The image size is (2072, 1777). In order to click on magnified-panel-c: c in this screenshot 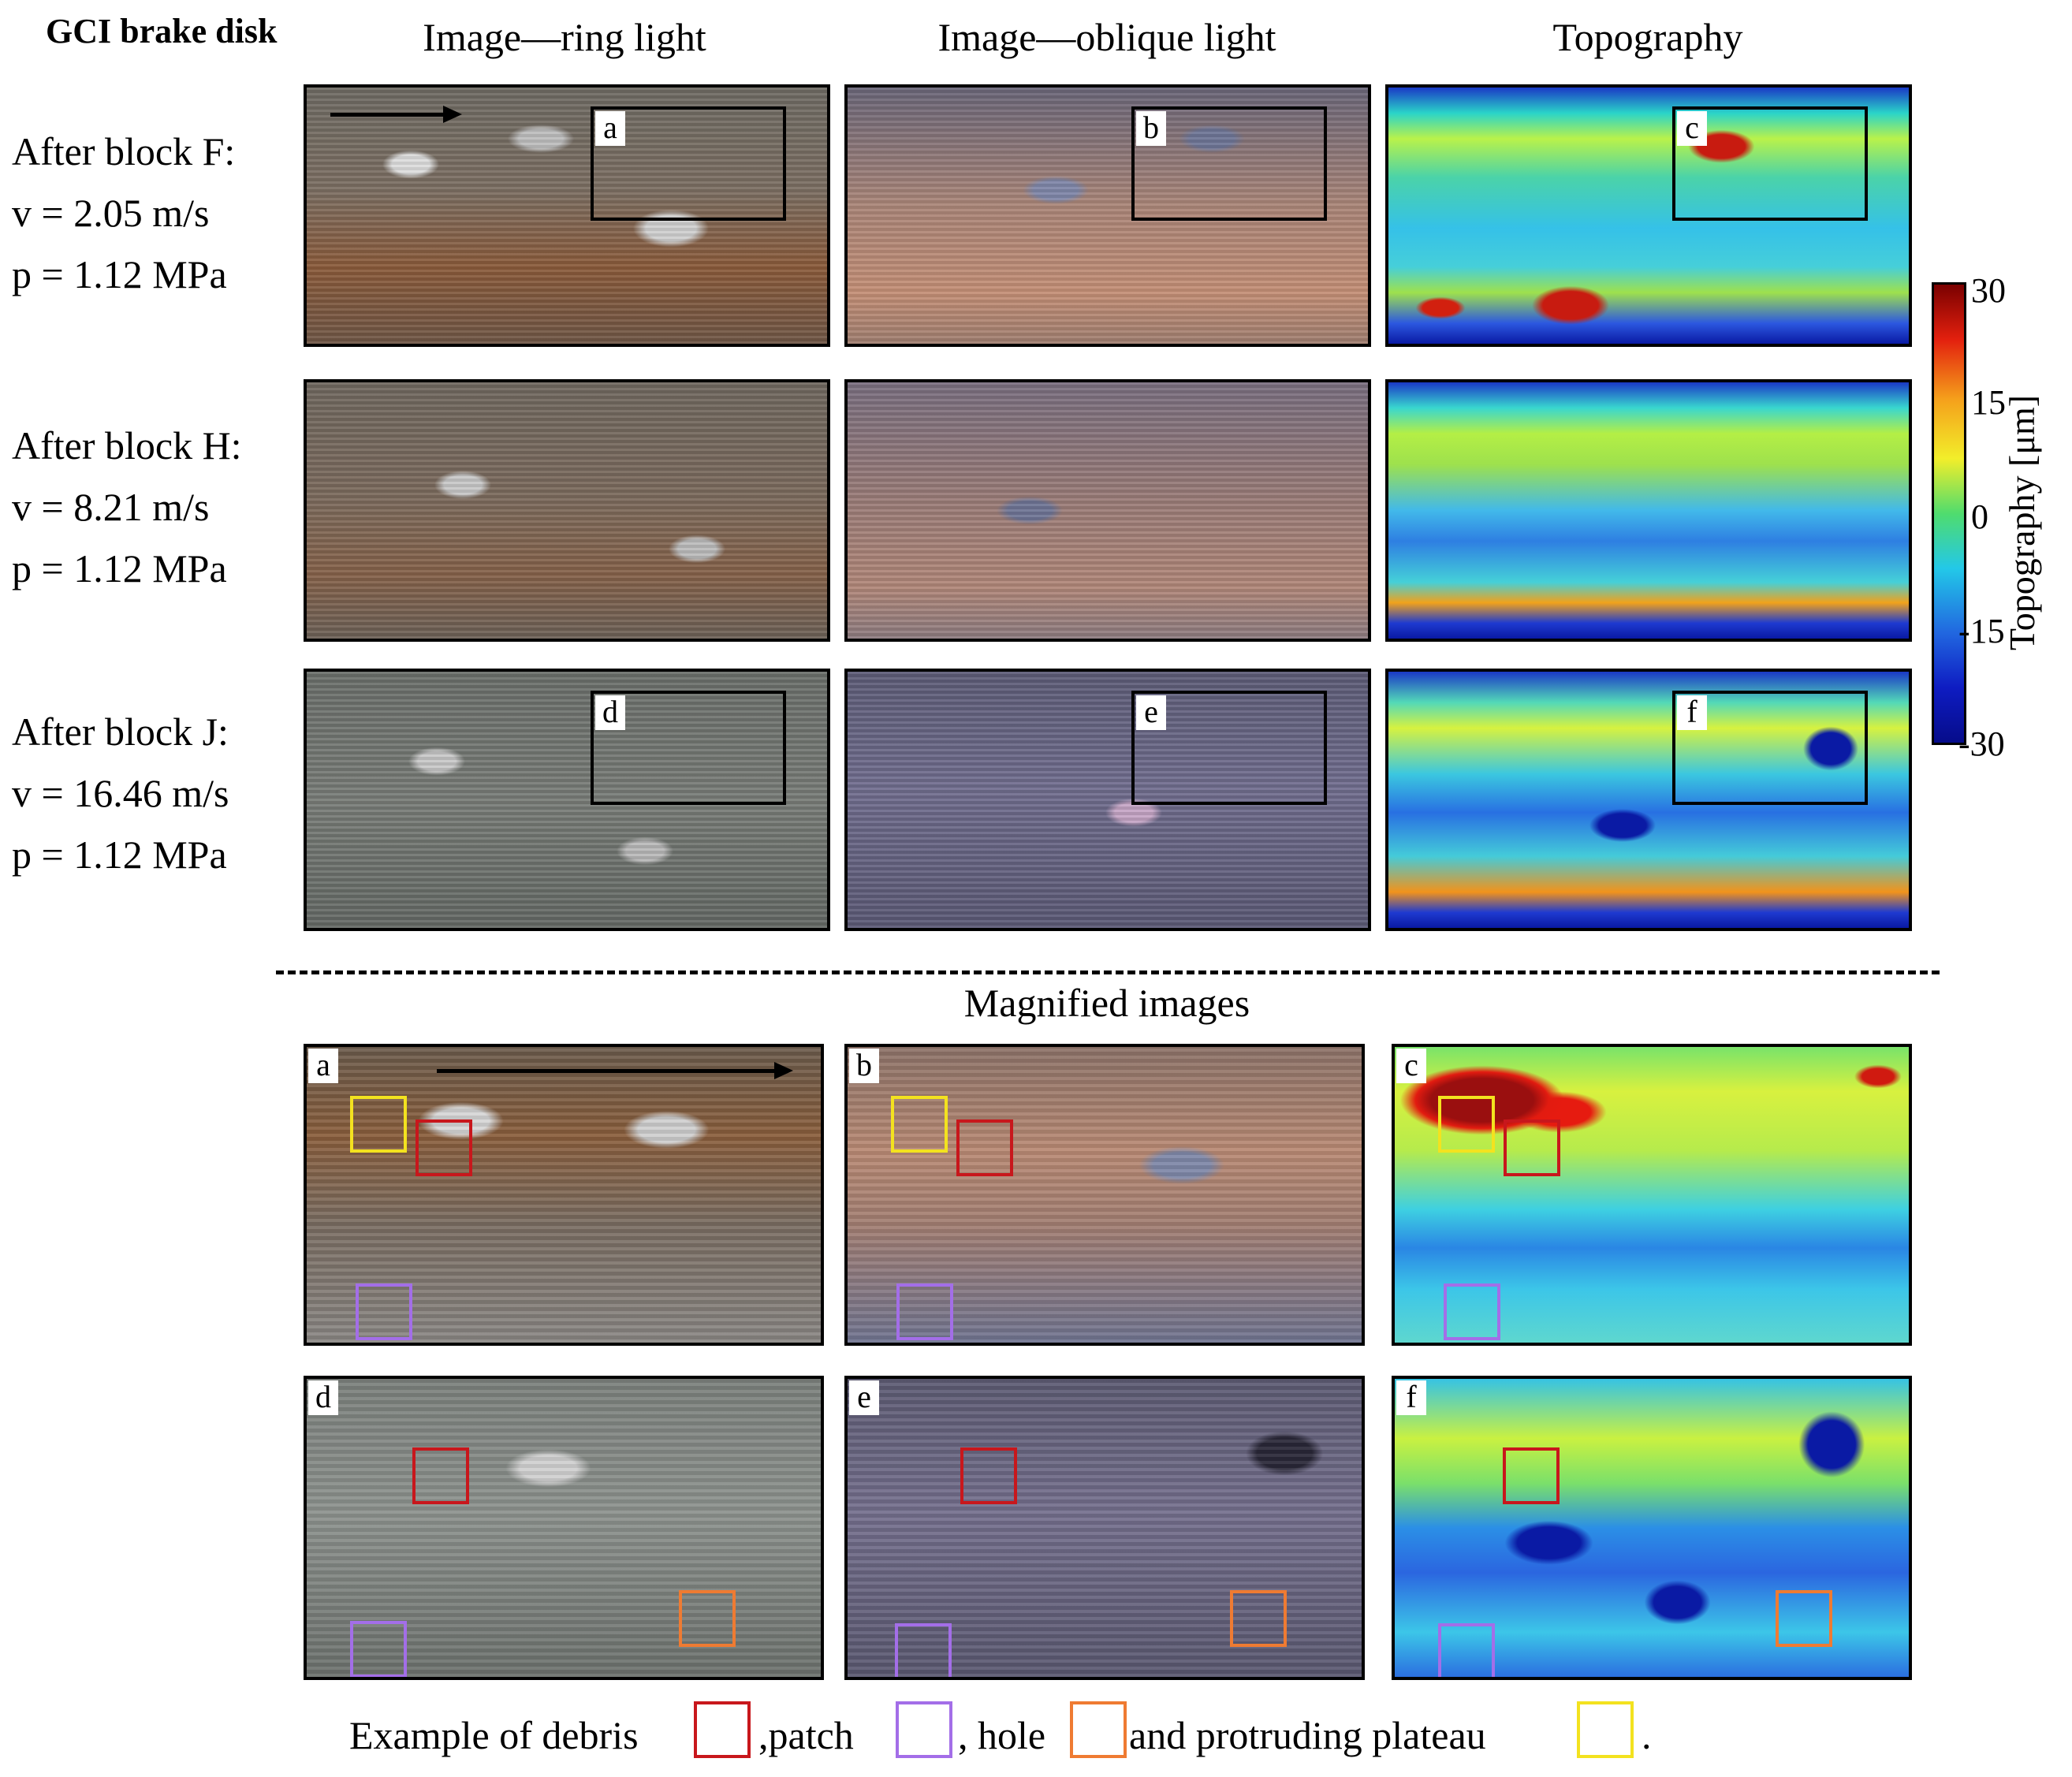, I will do `click(1652, 1195)`.